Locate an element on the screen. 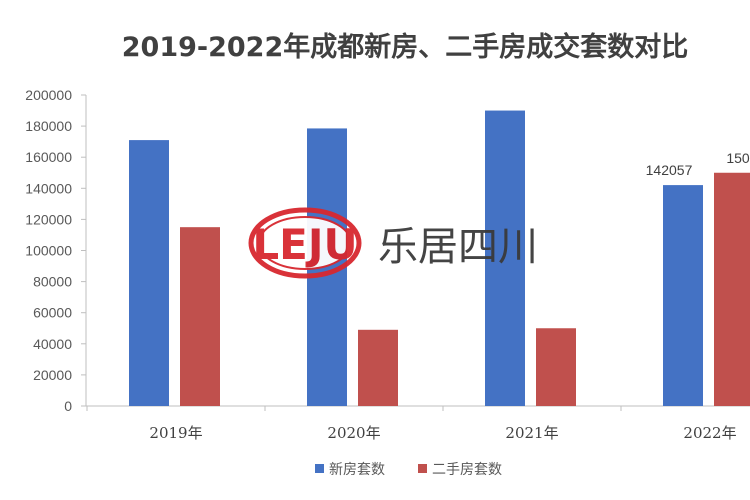 The image size is (750, 500). x-tick-label: 2021年 is located at coordinates (531, 433).